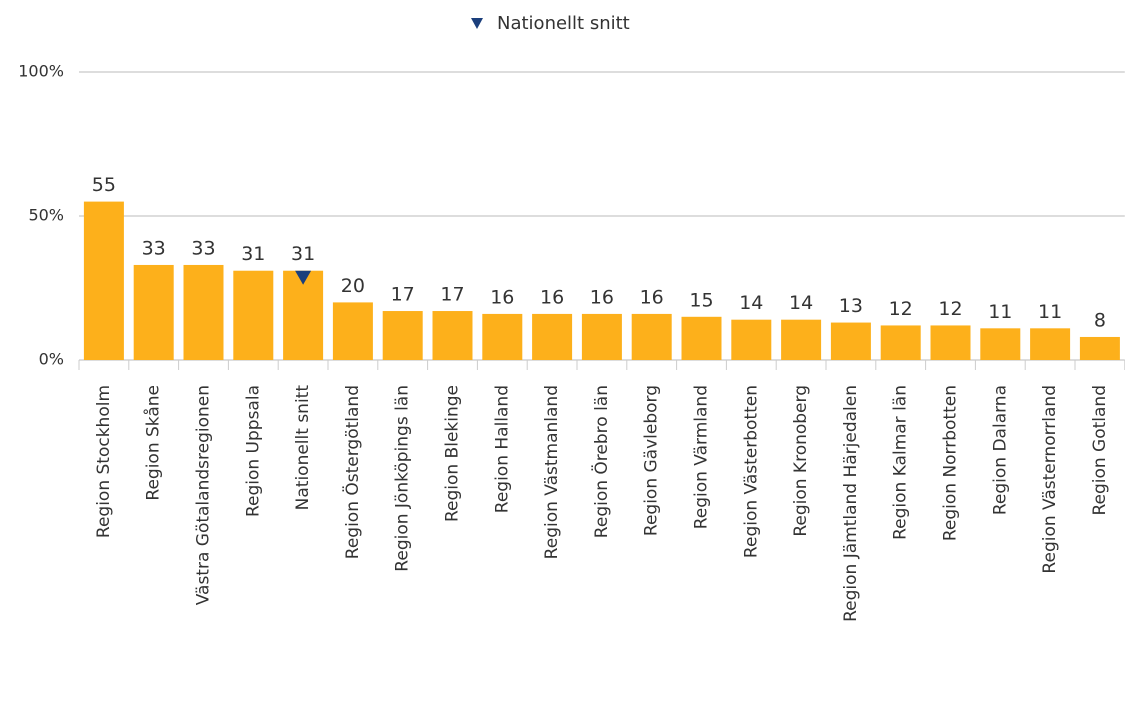 This screenshot has width=1125, height=706. I want to click on x-tick-label: Region Dalarna, so click(1000, 450).